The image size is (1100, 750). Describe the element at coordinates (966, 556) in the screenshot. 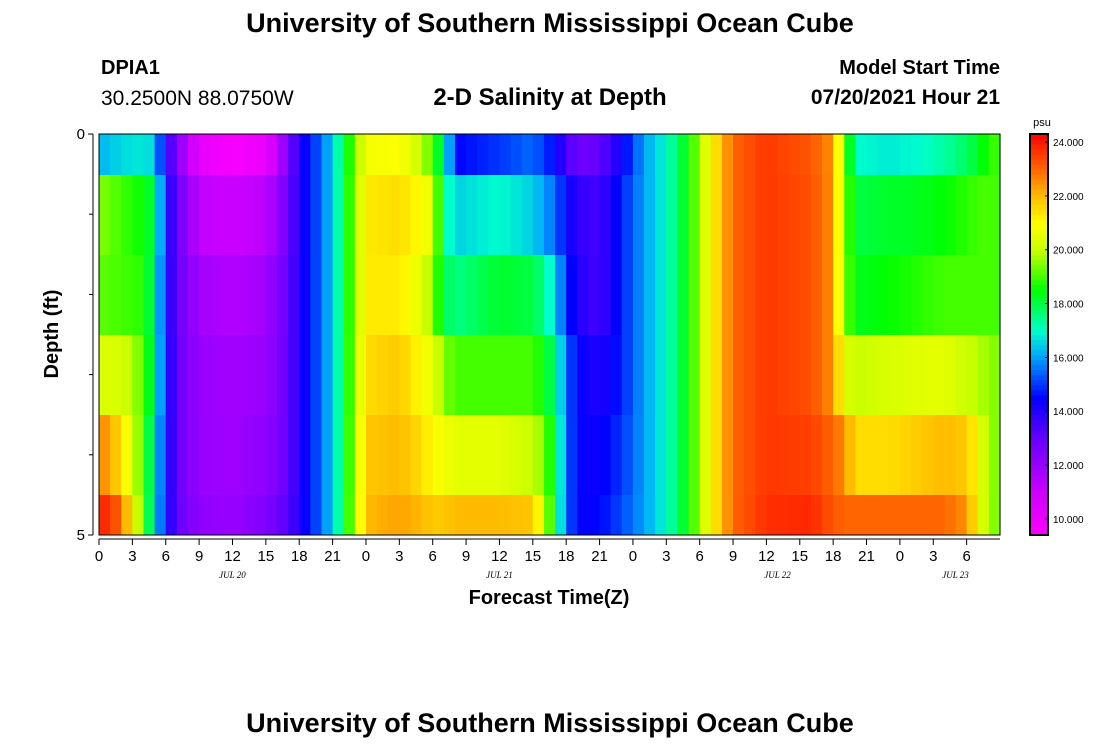

I see `x-tick-label: 6` at that location.